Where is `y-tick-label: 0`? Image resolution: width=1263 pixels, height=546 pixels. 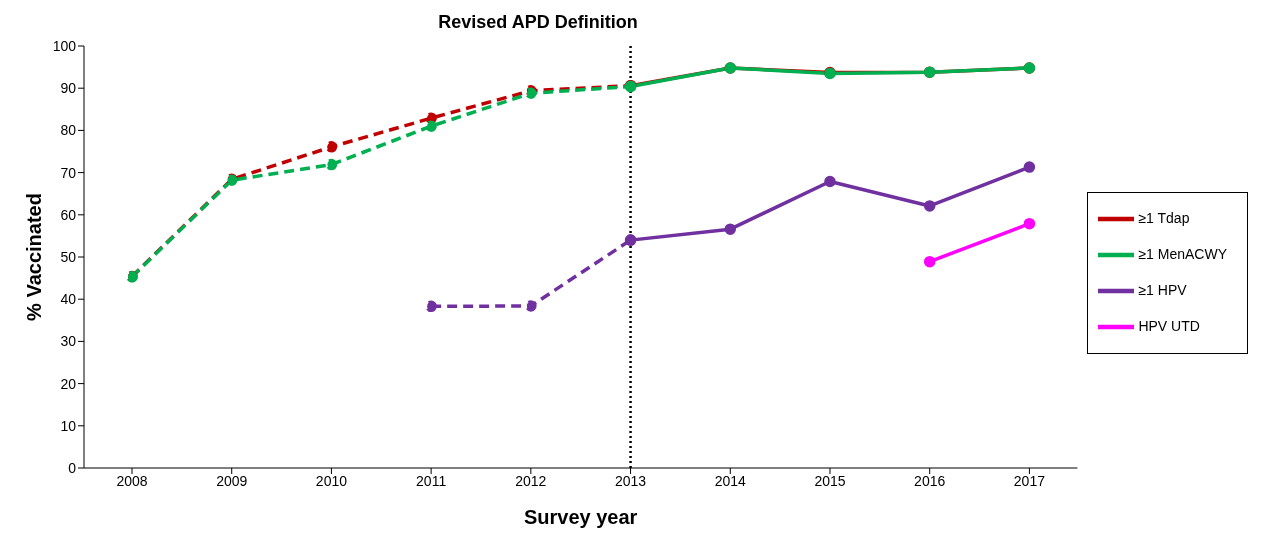
y-tick-label: 0 is located at coordinates (72, 467).